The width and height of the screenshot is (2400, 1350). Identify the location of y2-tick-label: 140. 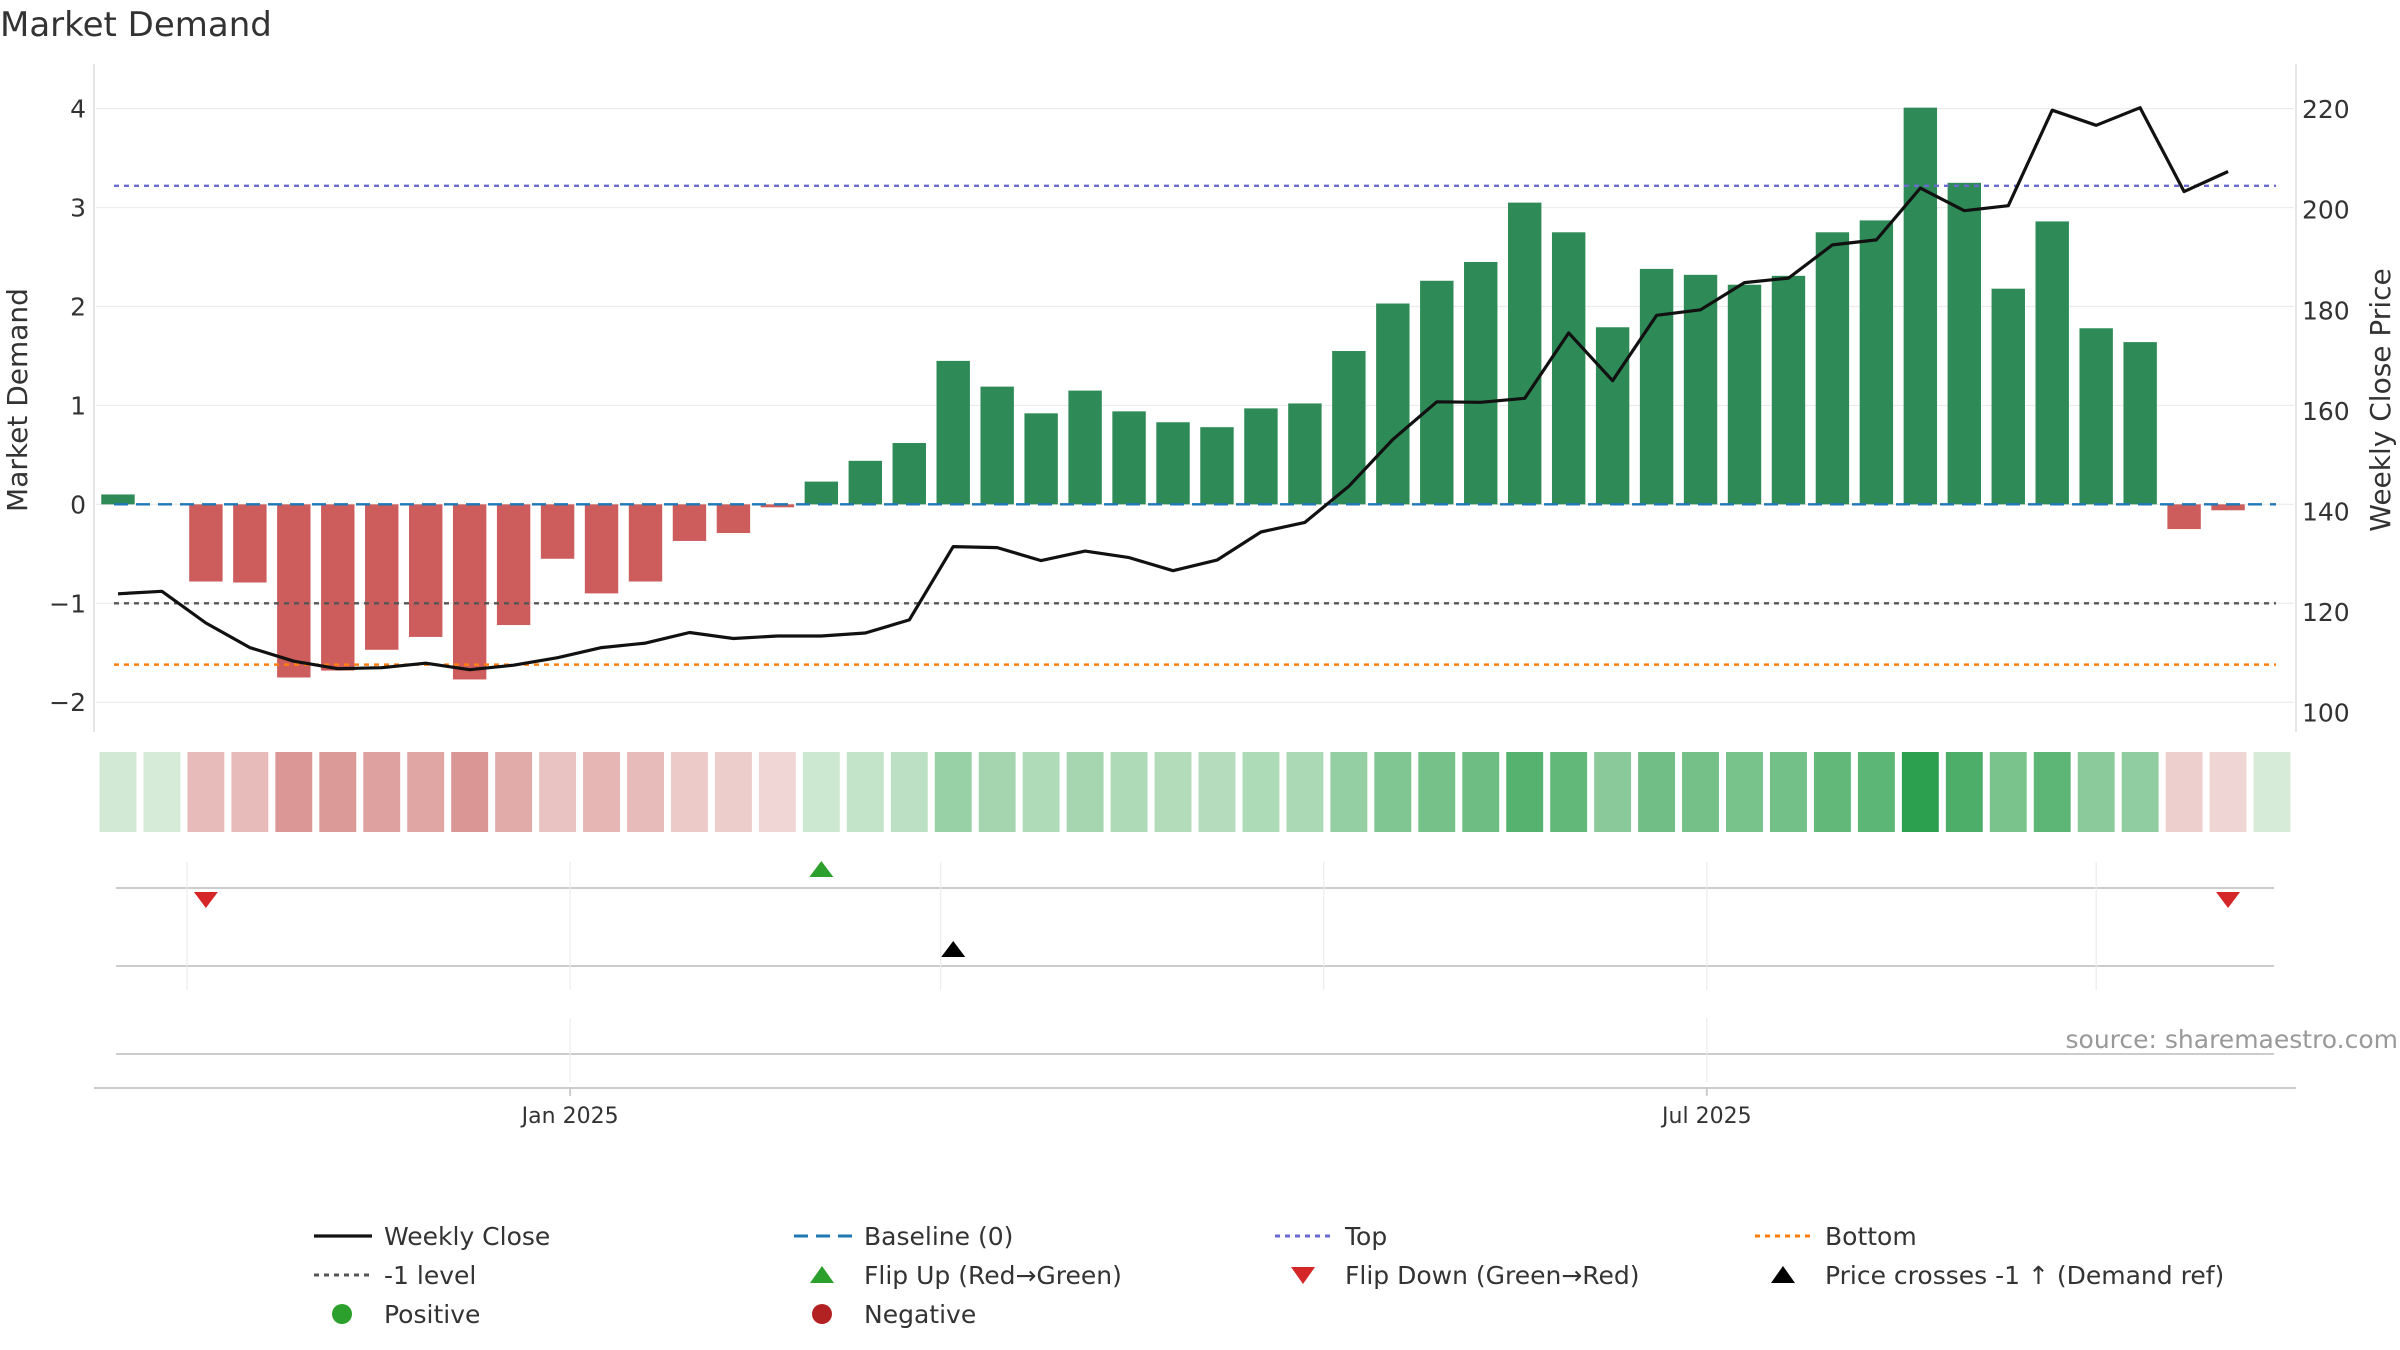
(2326, 511).